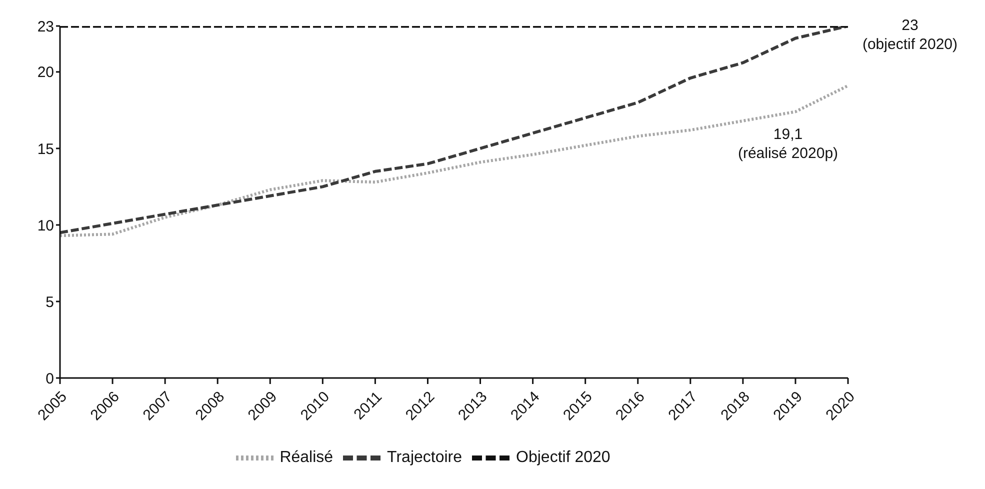 The width and height of the screenshot is (985, 489). What do you see at coordinates (563, 457) in the screenshot?
I see `legend-label: Objectif 2020` at bounding box center [563, 457].